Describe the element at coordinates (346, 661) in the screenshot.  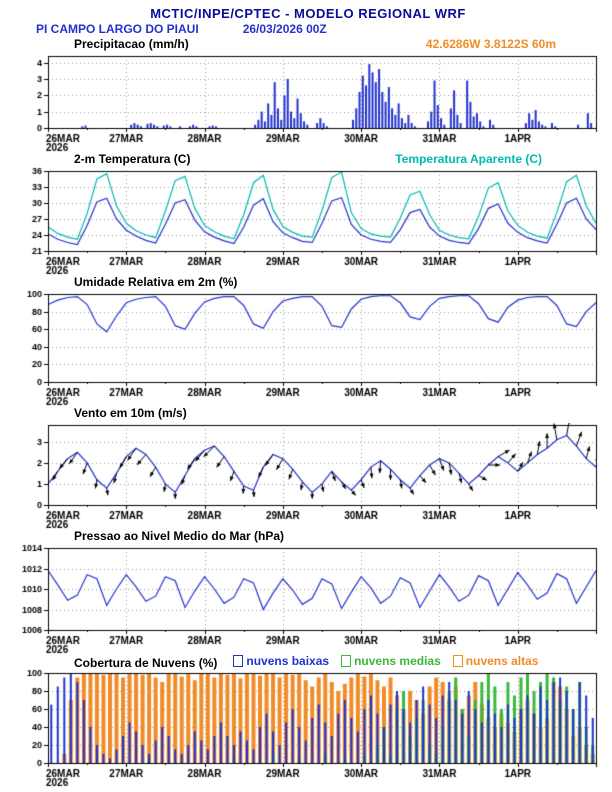
I see `nuvens-medias-swatch-icon` at that location.